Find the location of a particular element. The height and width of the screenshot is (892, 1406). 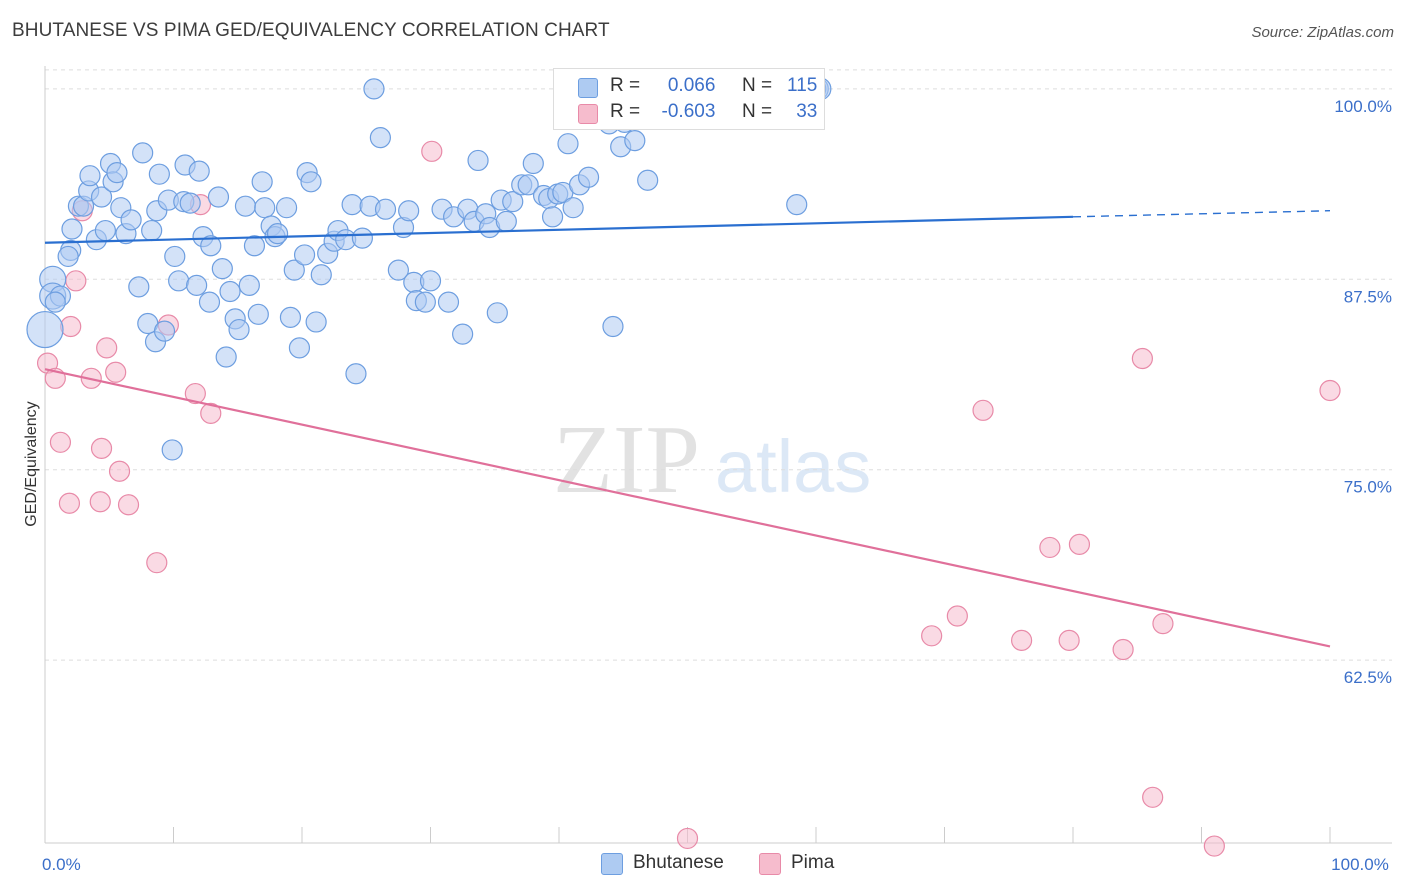

y-tick-label: 100.0% is located at coordinates (1363, 106).